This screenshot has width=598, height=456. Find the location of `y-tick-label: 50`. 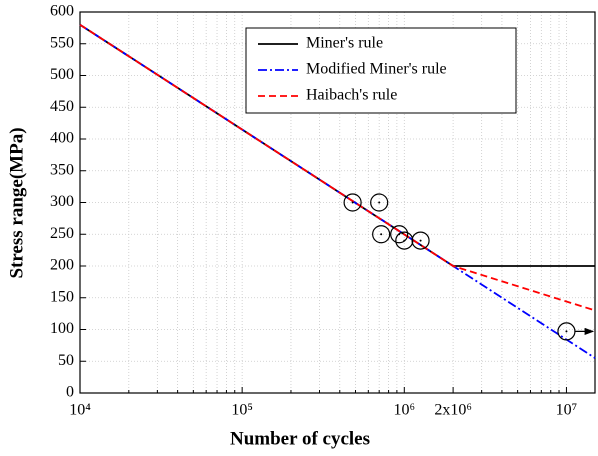

y-tick-label: 50 is located at coordinates (66, 360).